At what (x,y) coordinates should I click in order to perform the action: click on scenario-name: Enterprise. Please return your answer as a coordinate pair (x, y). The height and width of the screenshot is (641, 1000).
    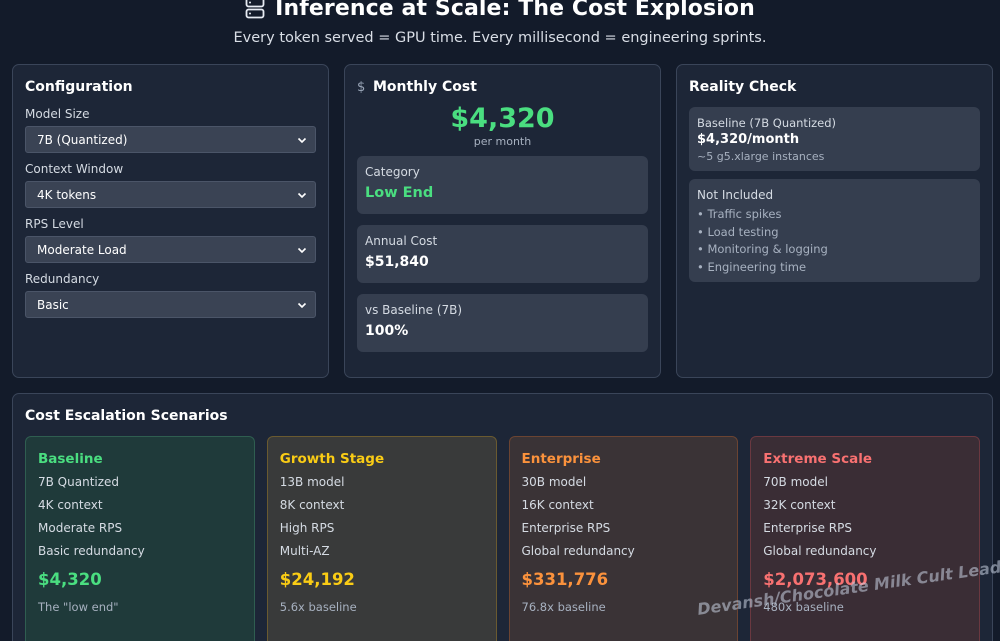
    Looking at the image, I should click on (561, 459).